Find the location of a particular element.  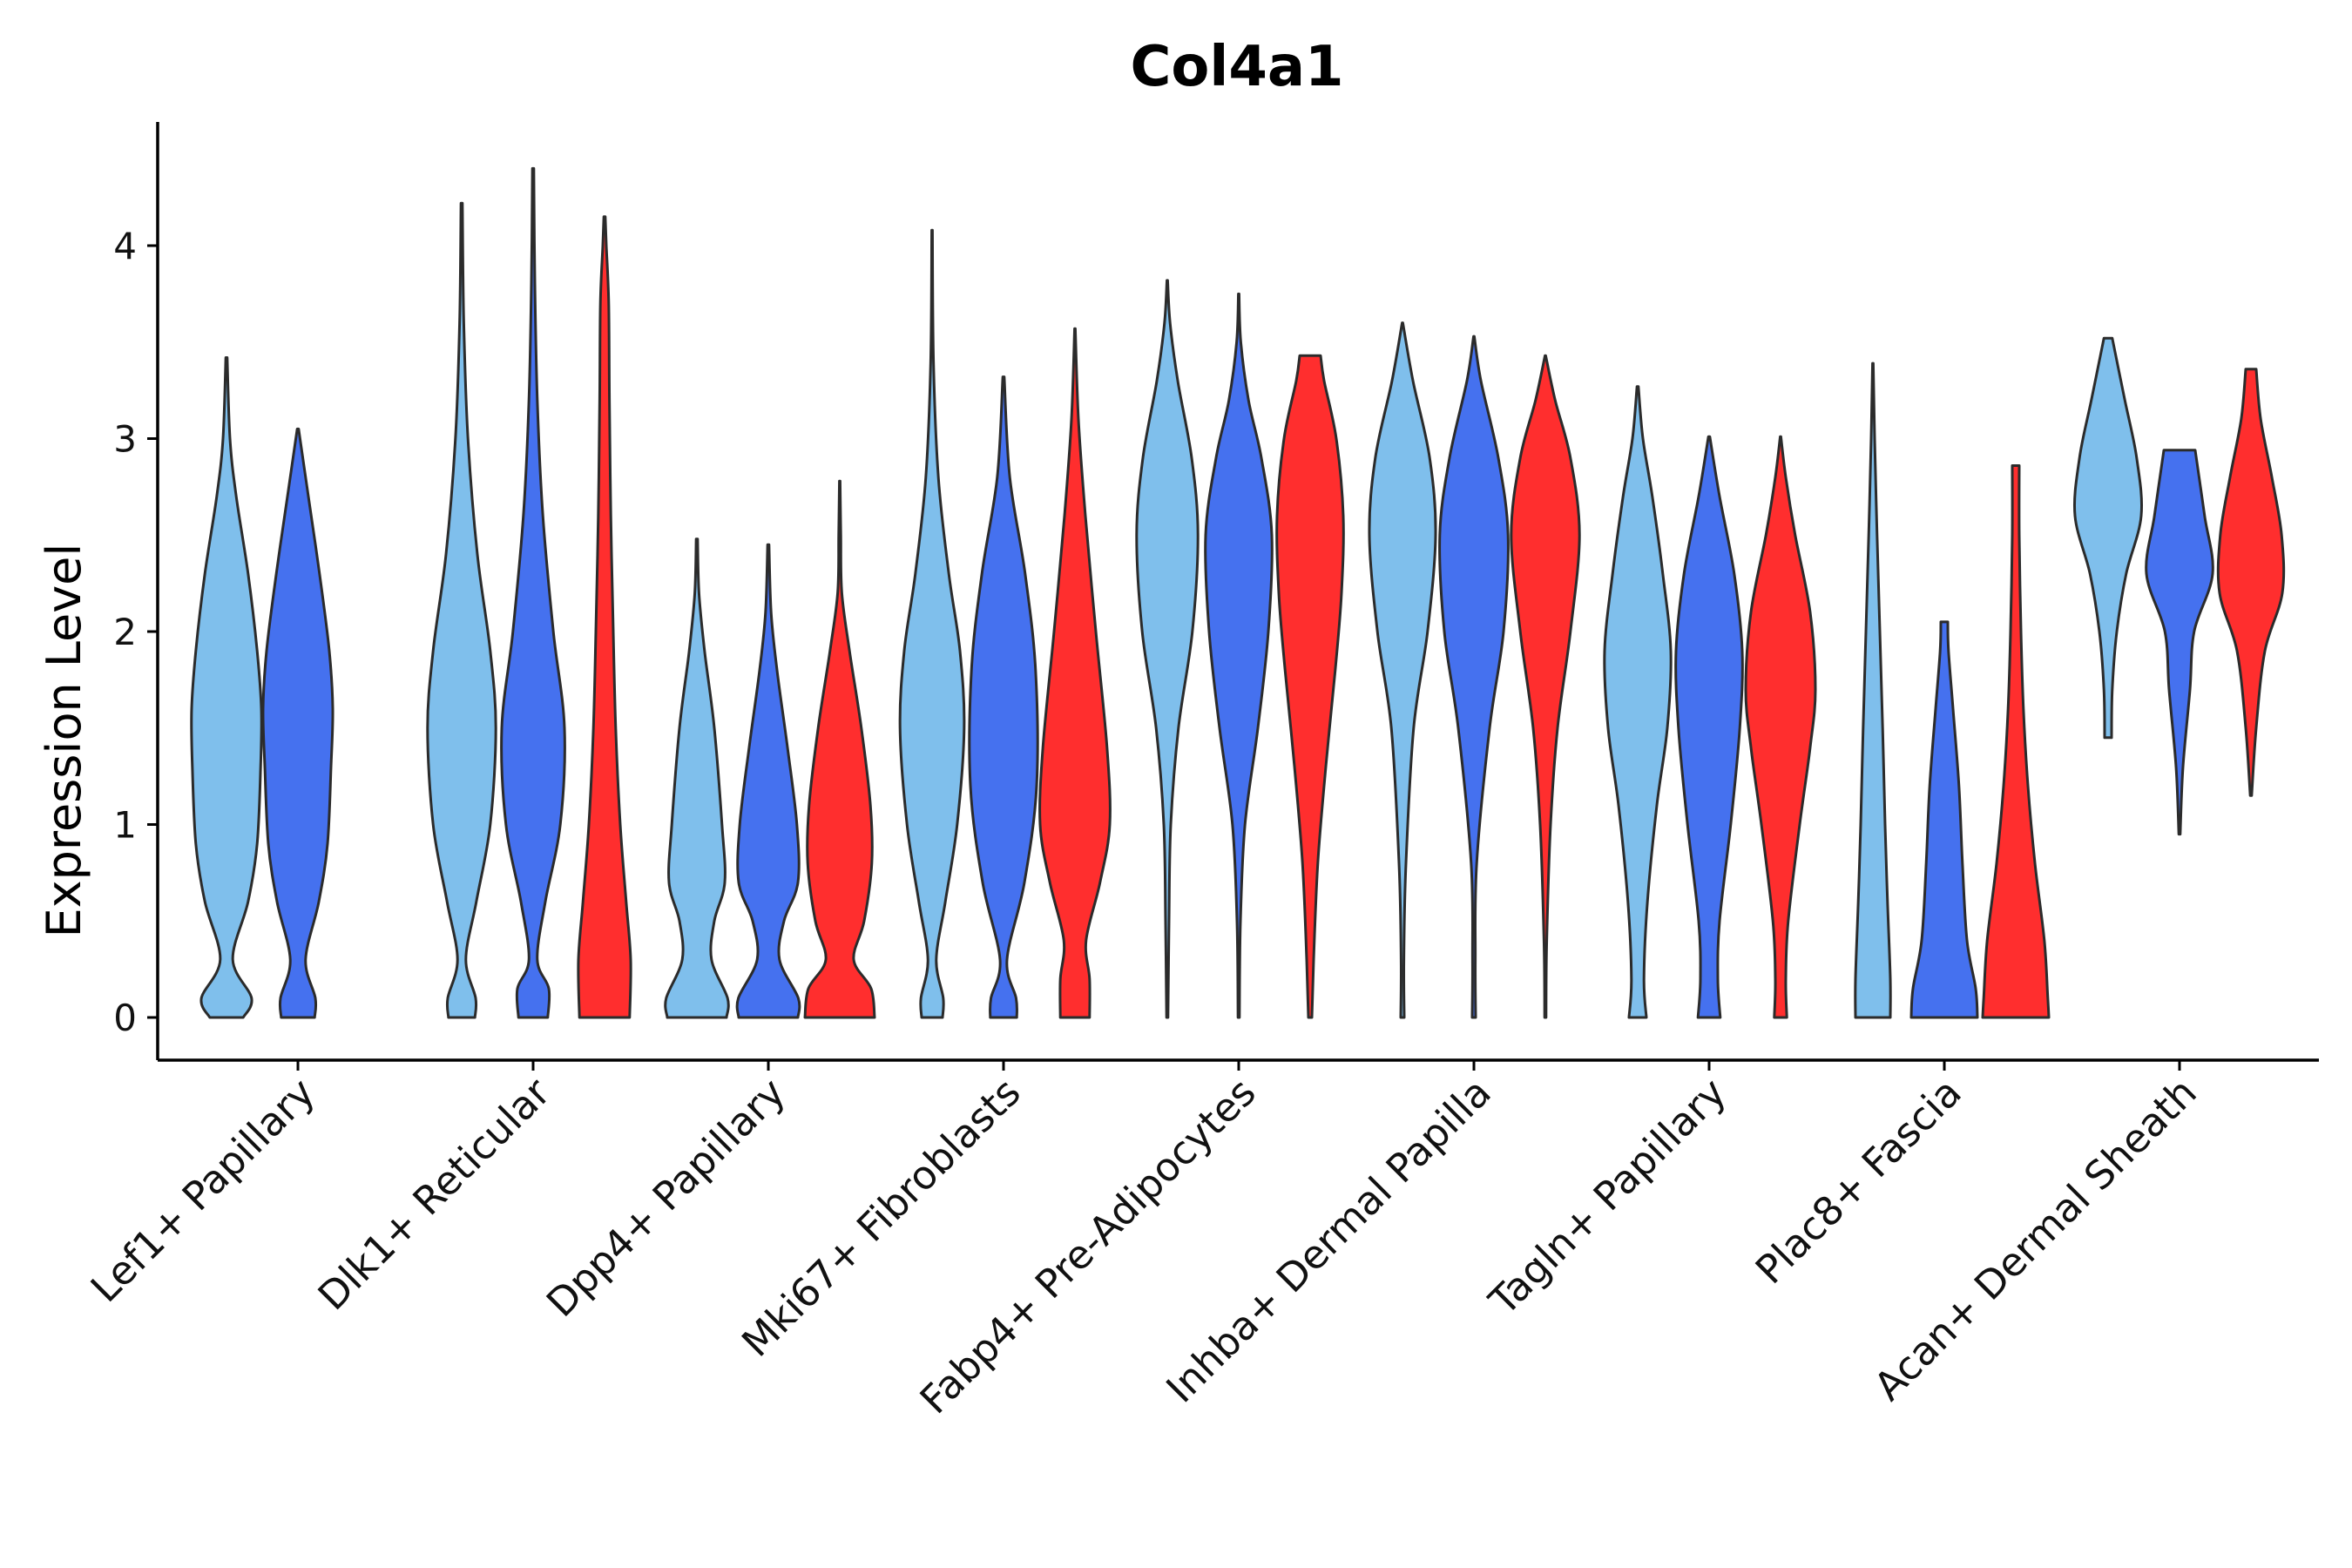

chart-title: Col4a1 is located at coordinates (1236, 67).